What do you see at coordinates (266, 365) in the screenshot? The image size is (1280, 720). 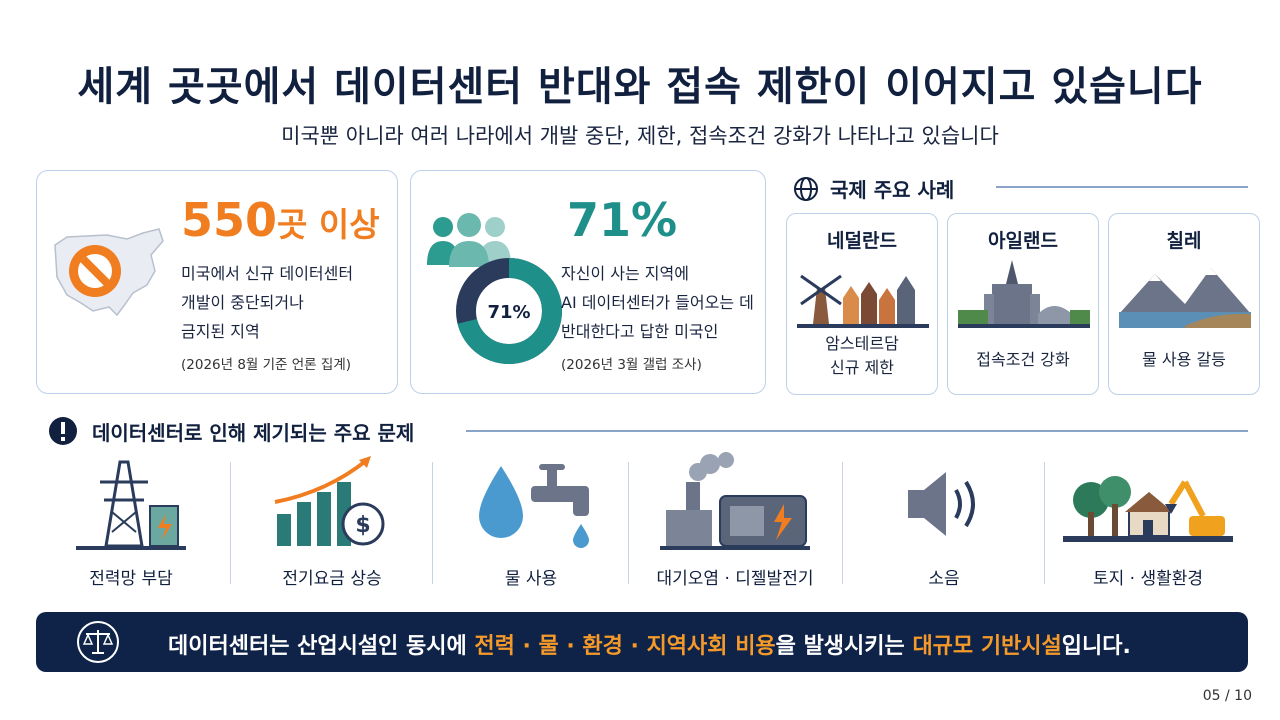 I see `us-stat-source: (2026년 8월 기준 언론 집계)` at bounding box center [266, 365].